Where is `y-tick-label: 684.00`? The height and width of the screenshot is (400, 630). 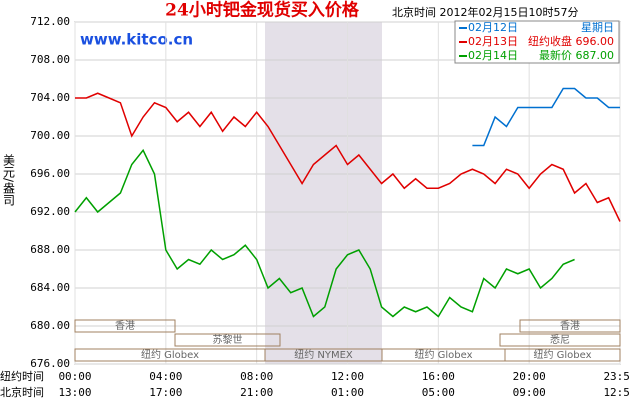
y-tick-label: 684.00 is located at coordinates (50, 287).